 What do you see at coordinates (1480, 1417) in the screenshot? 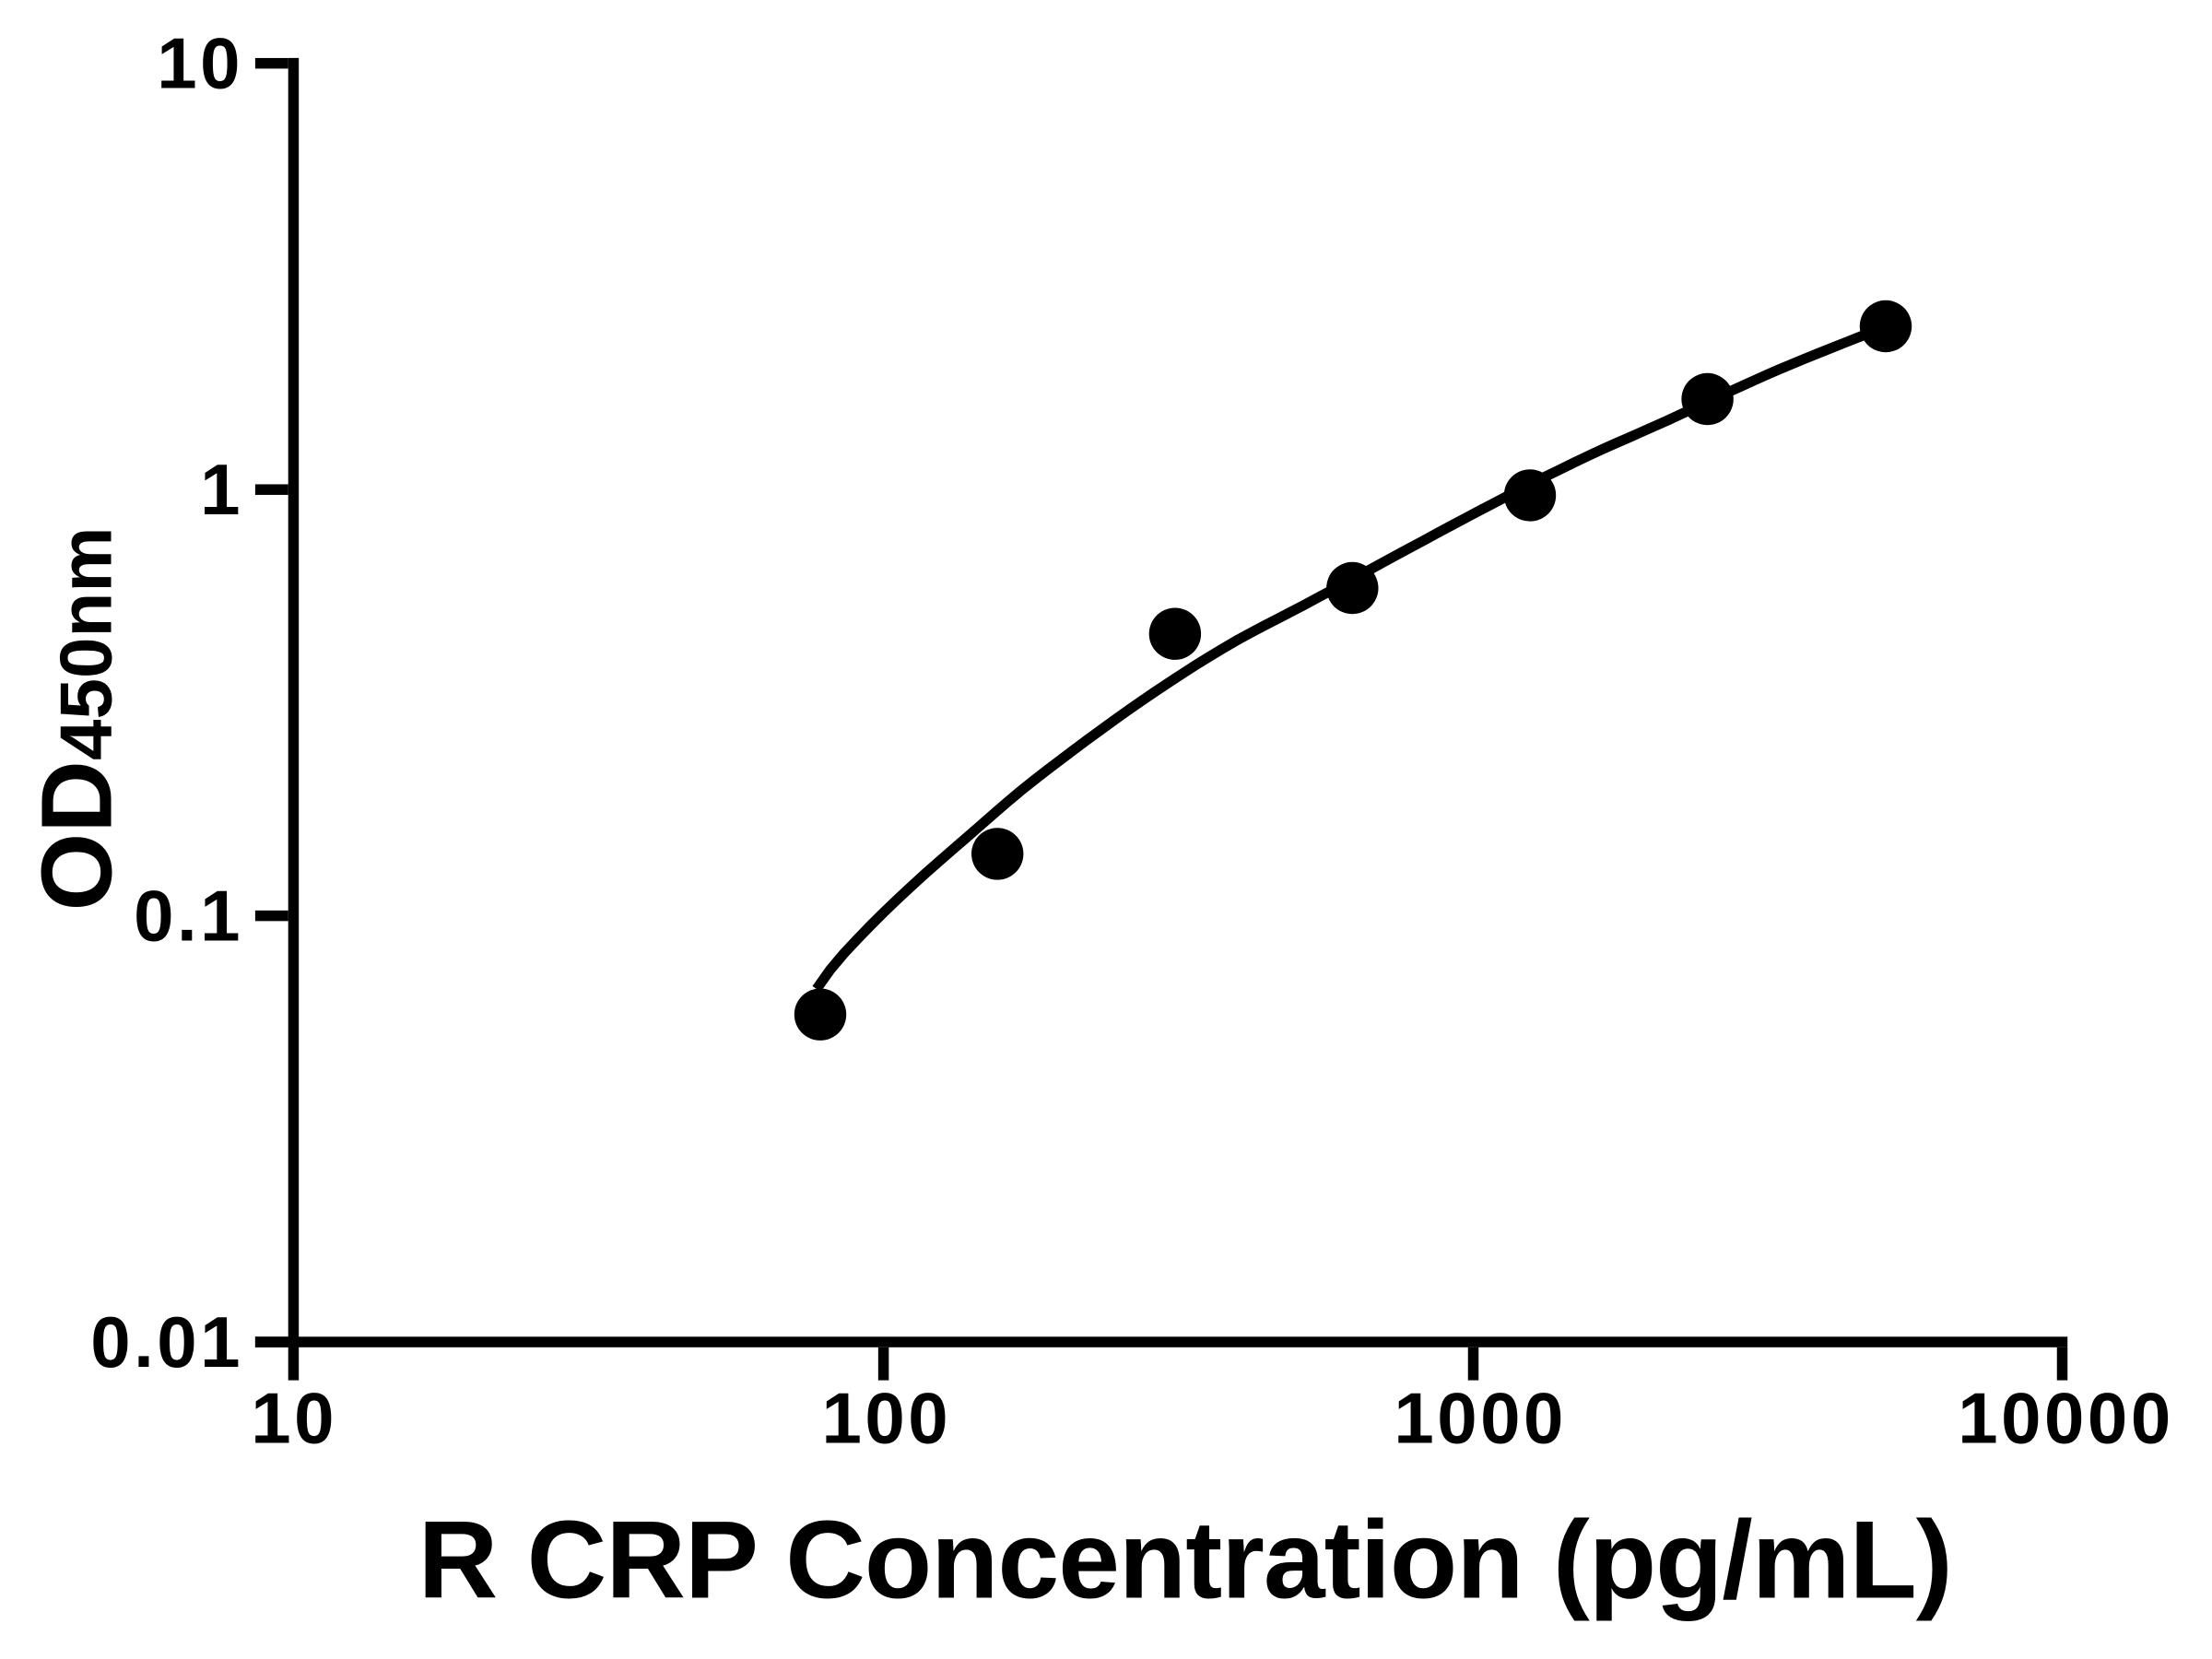
I see `svg-text: 1000` at bounding box center [1480, 1417].